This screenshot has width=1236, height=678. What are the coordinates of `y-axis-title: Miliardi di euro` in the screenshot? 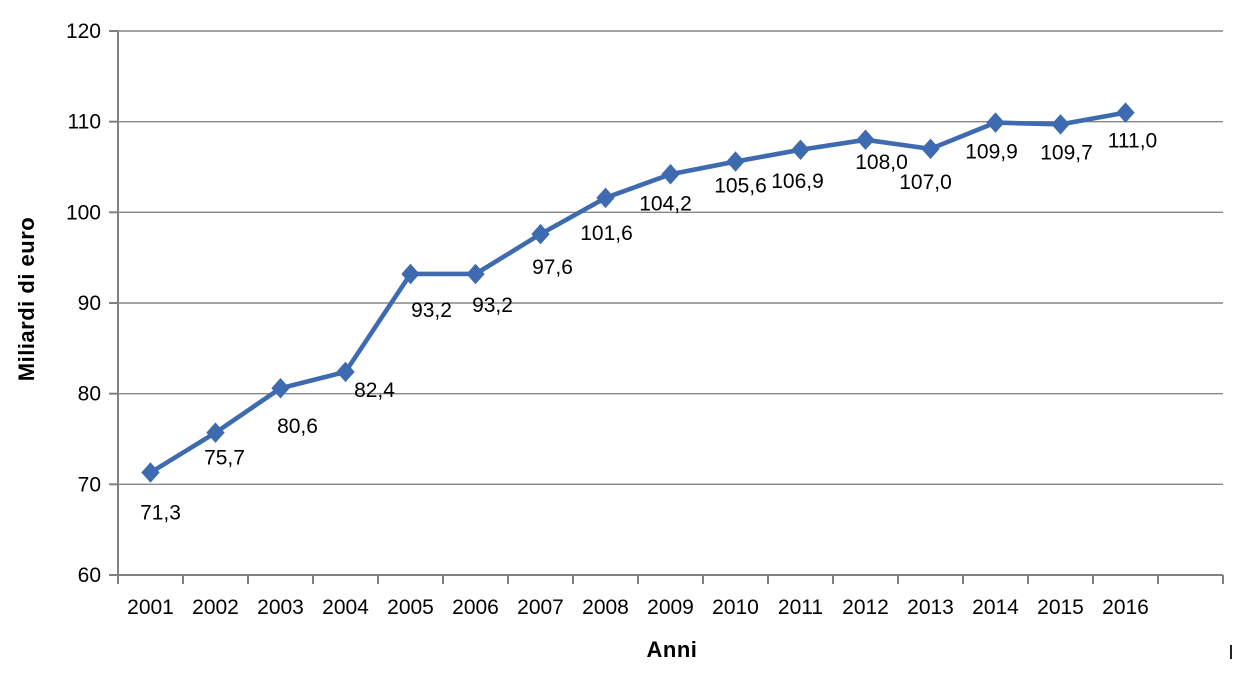 It's located at (26, 299).